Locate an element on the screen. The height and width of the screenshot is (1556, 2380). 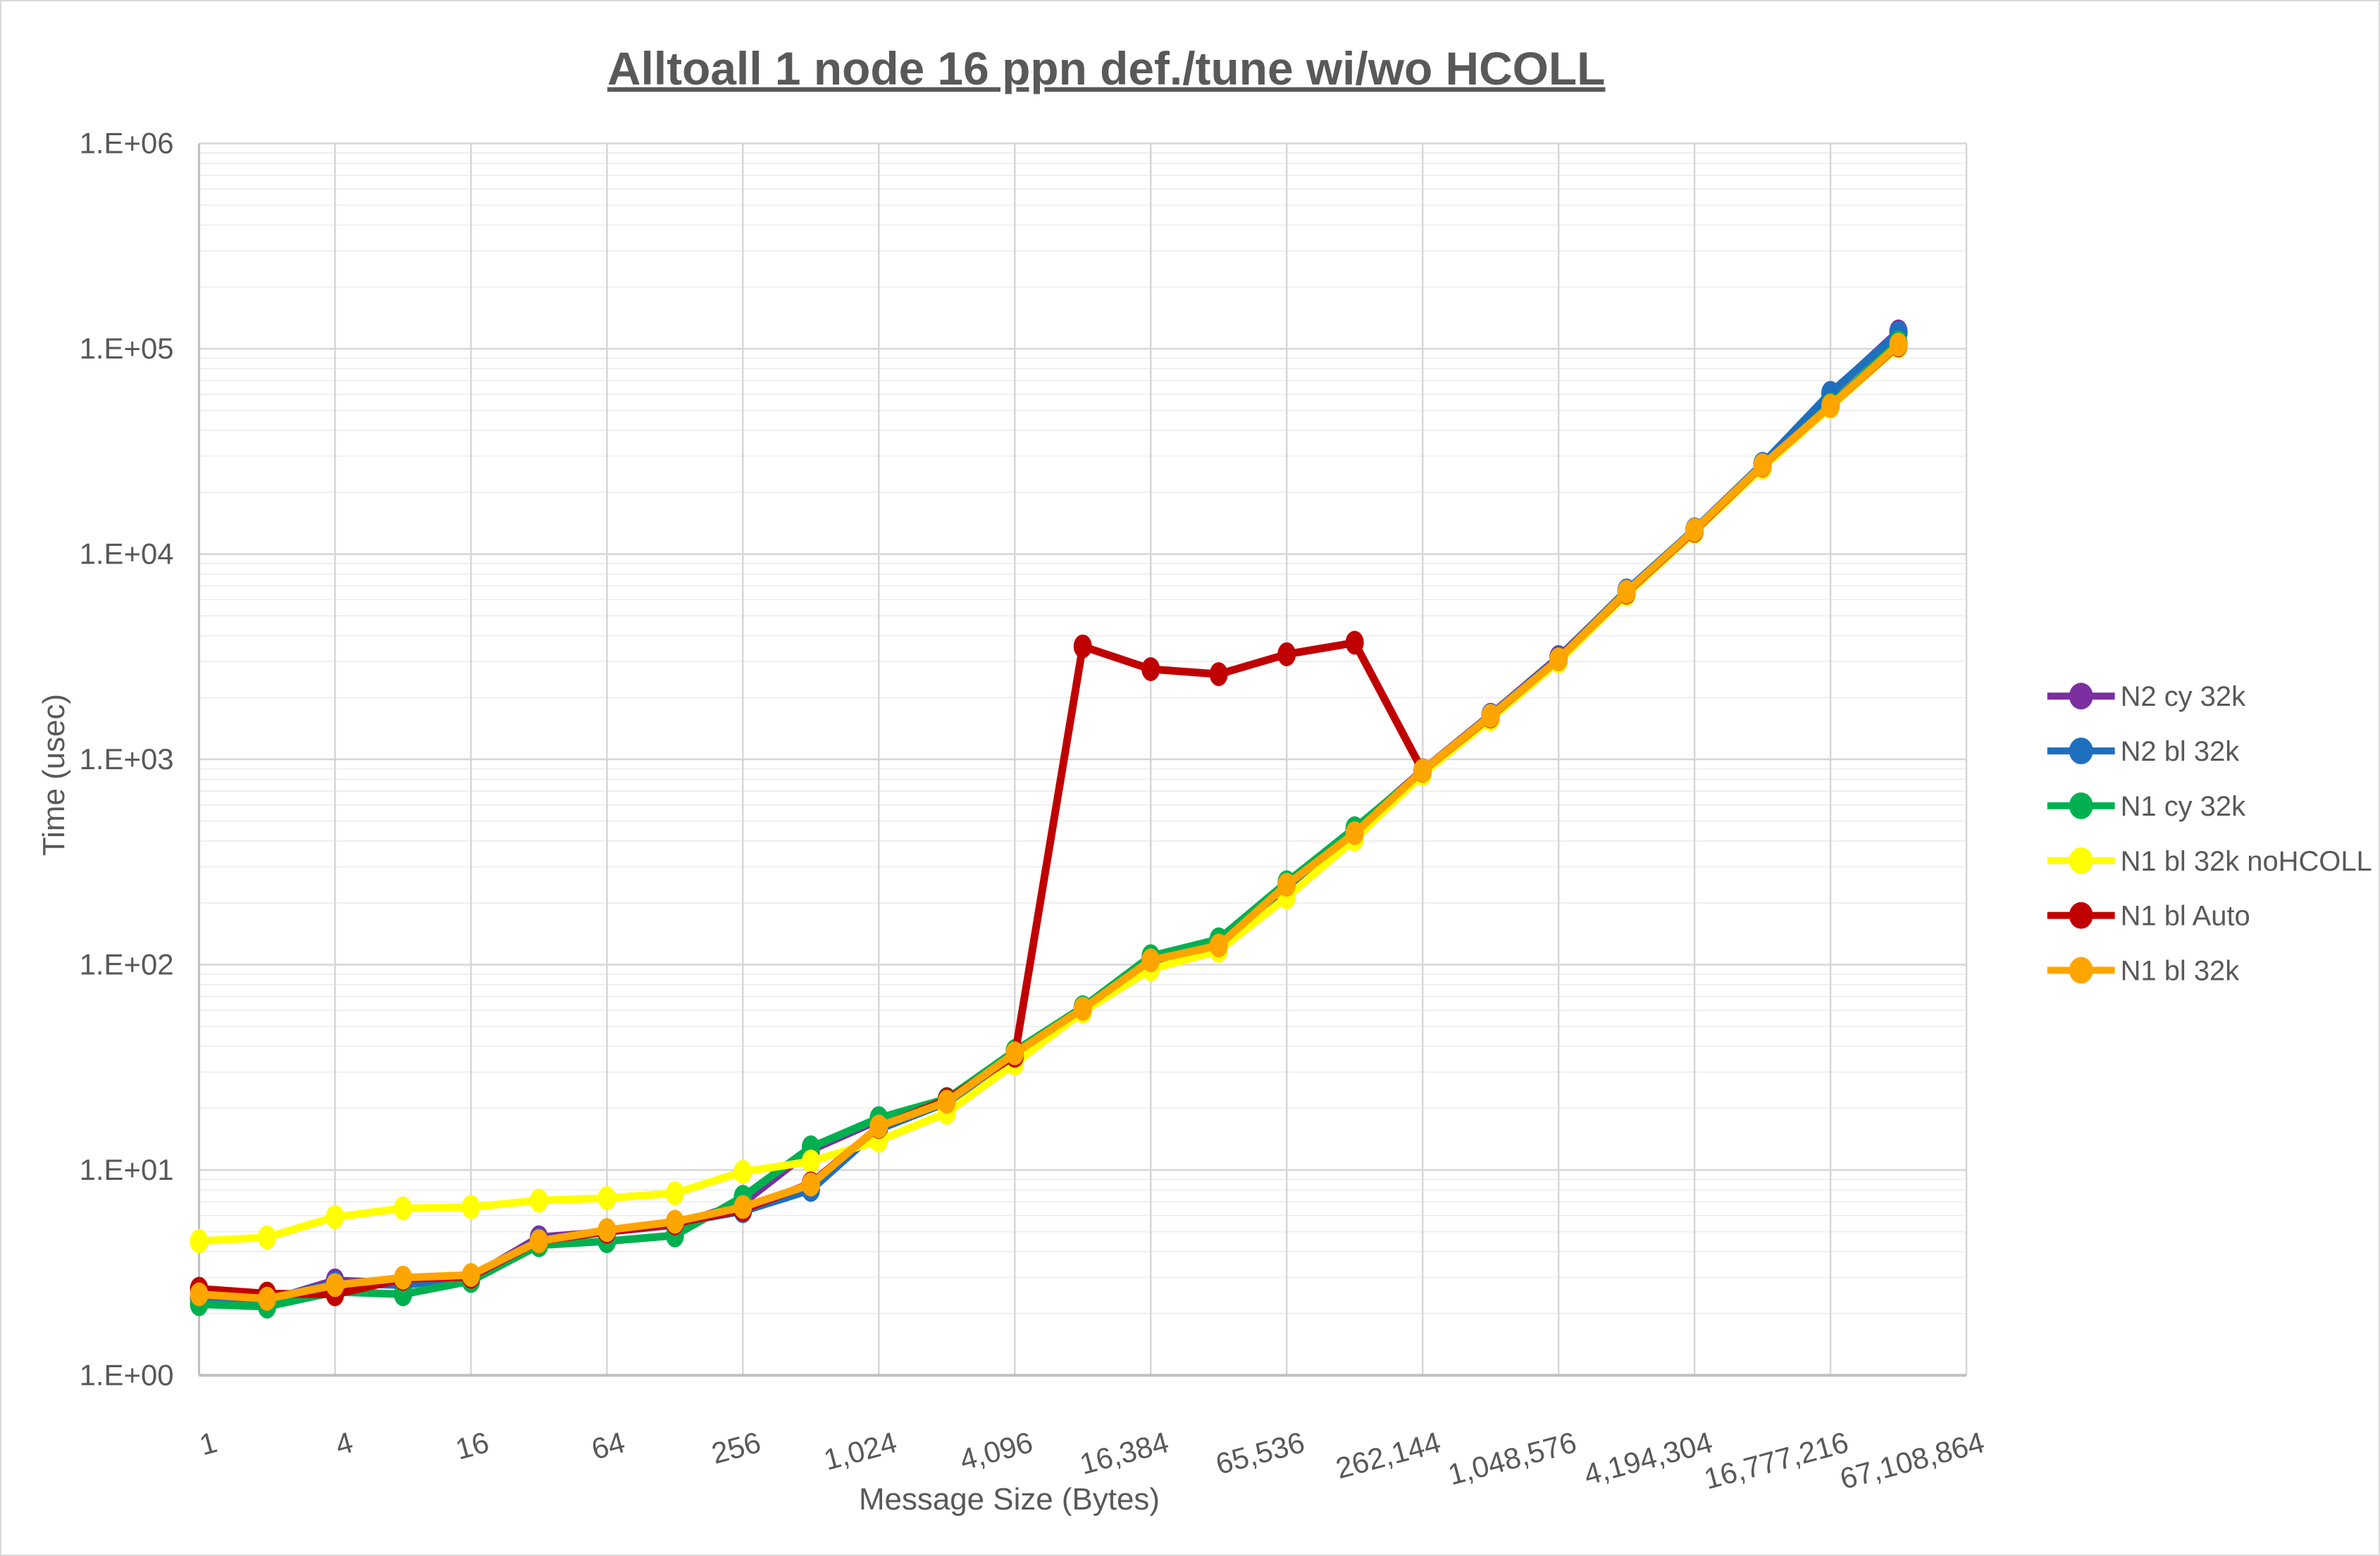
legend-label: N2 bl 32k is located at coordinates (2180, 751).